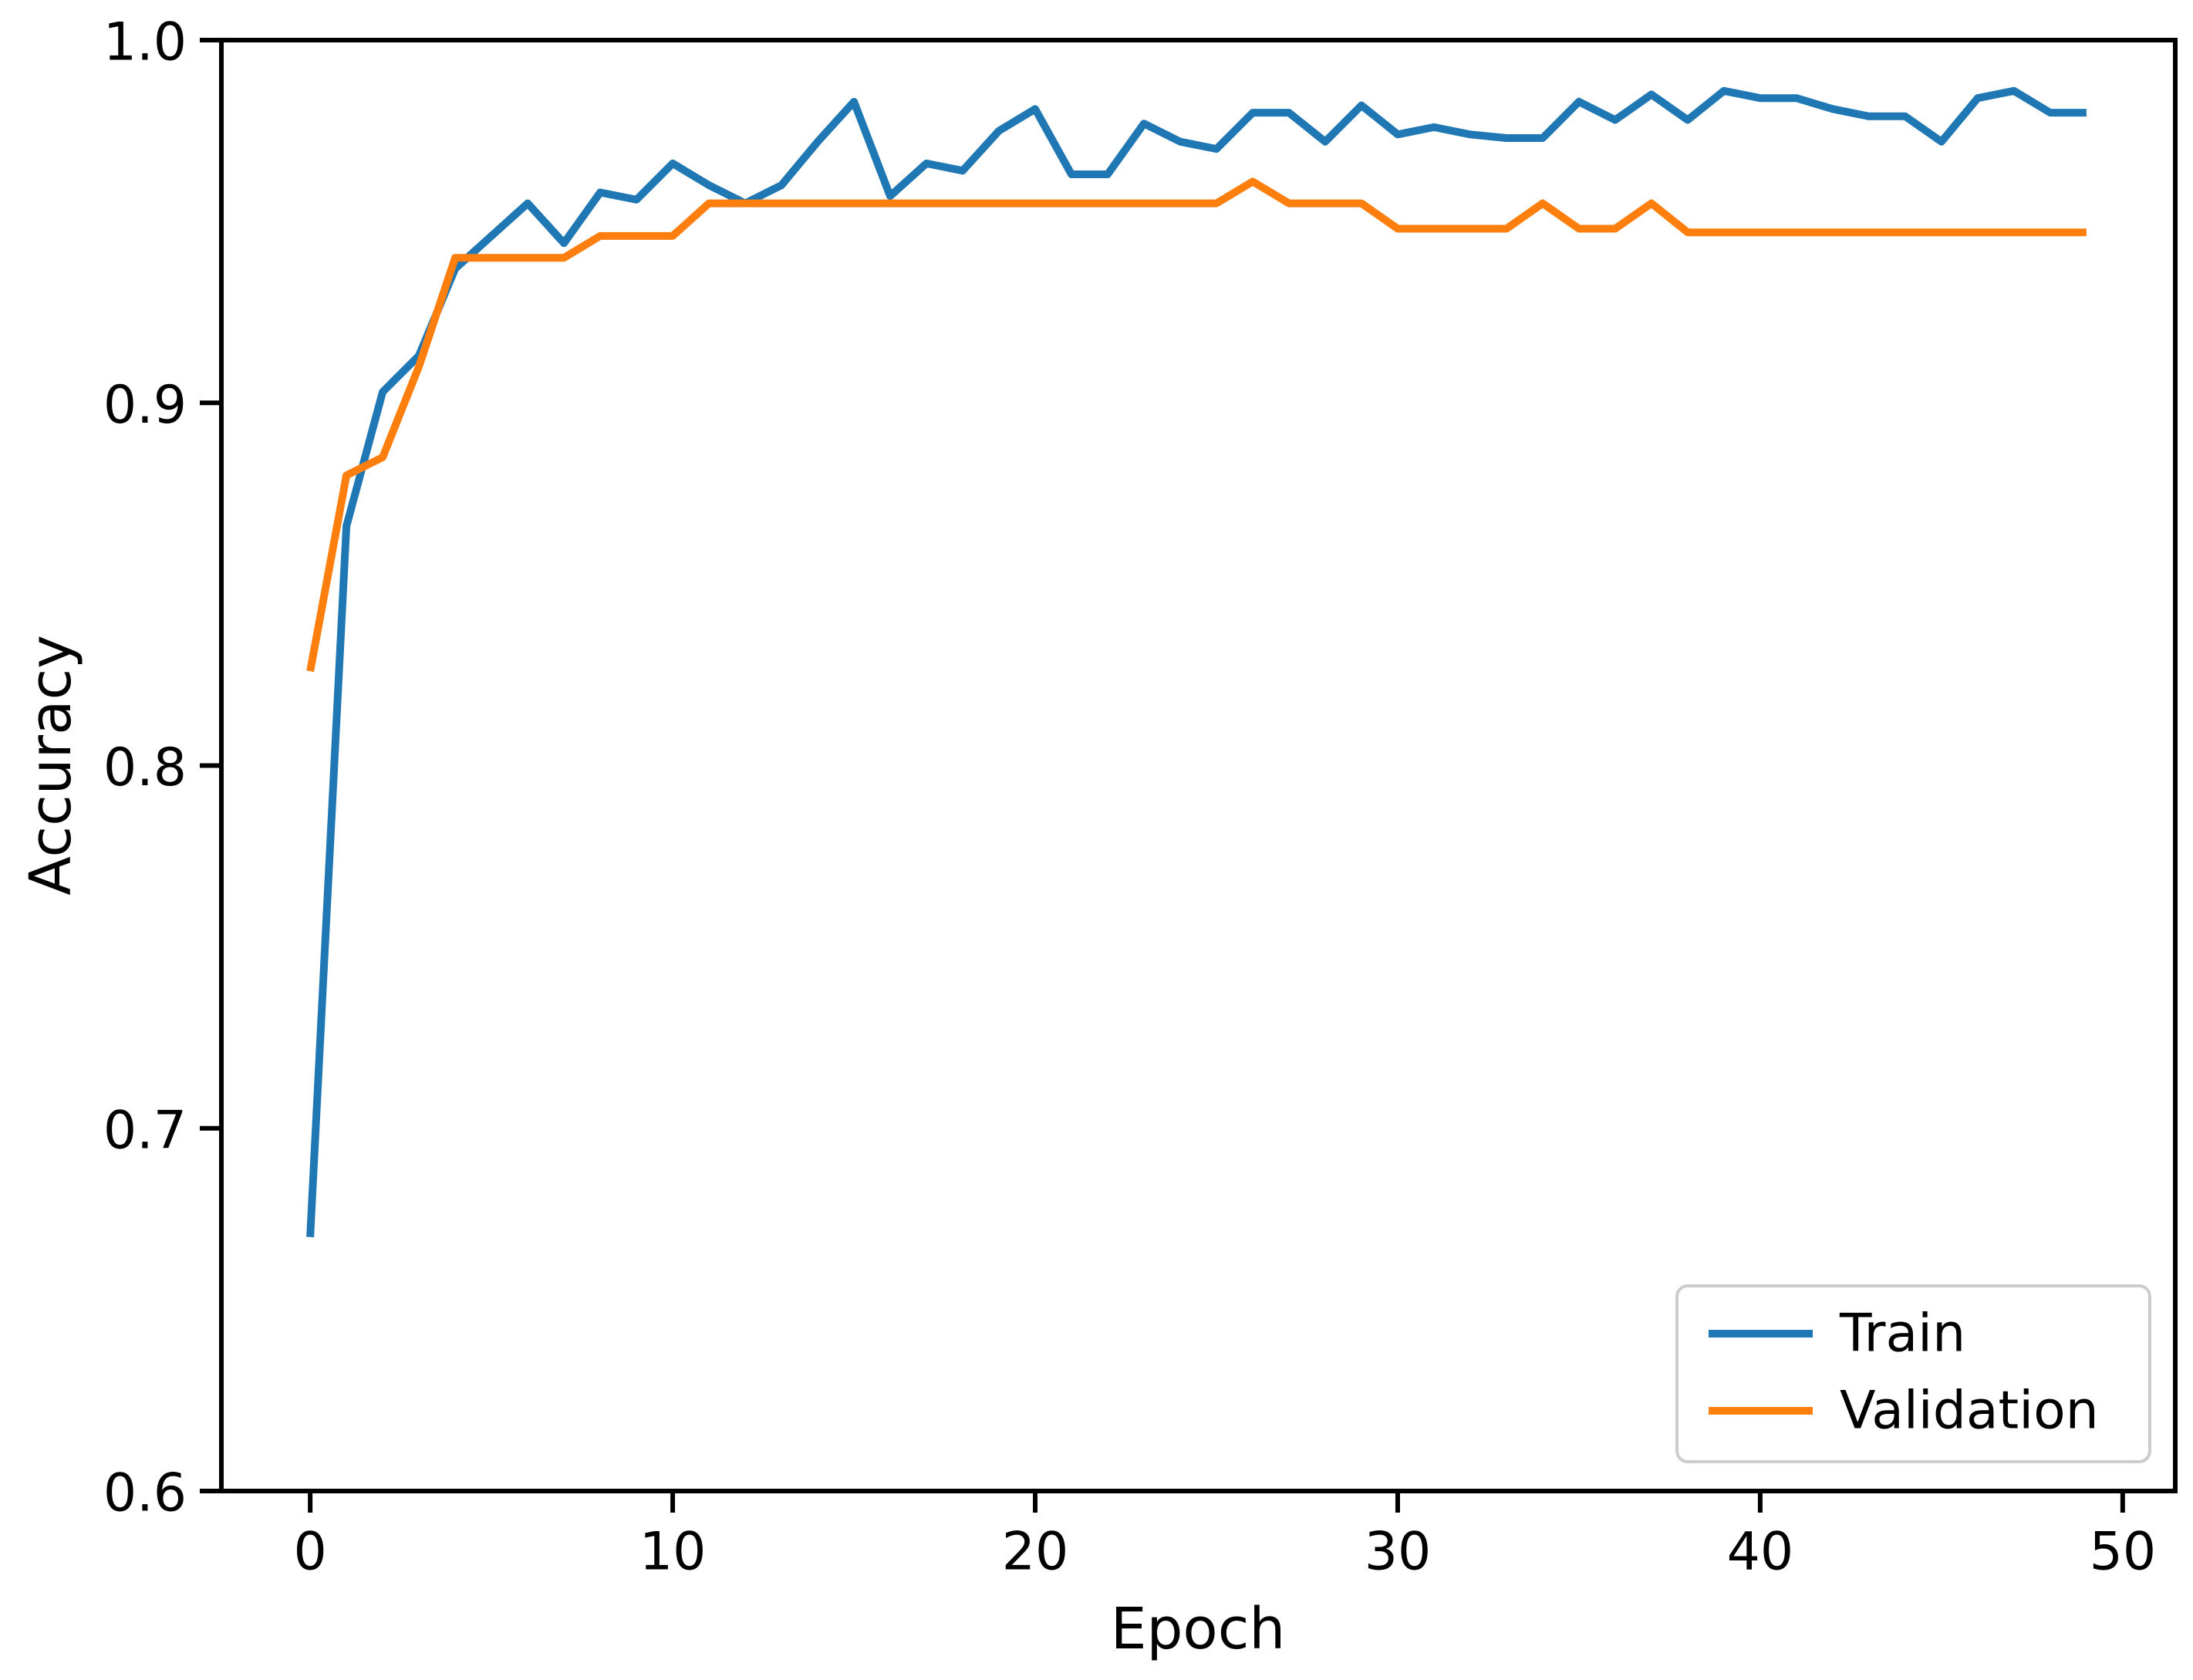 The image size is (2193, 1680). I want to click on legend-label-train: Train, so click(1902, 1335).